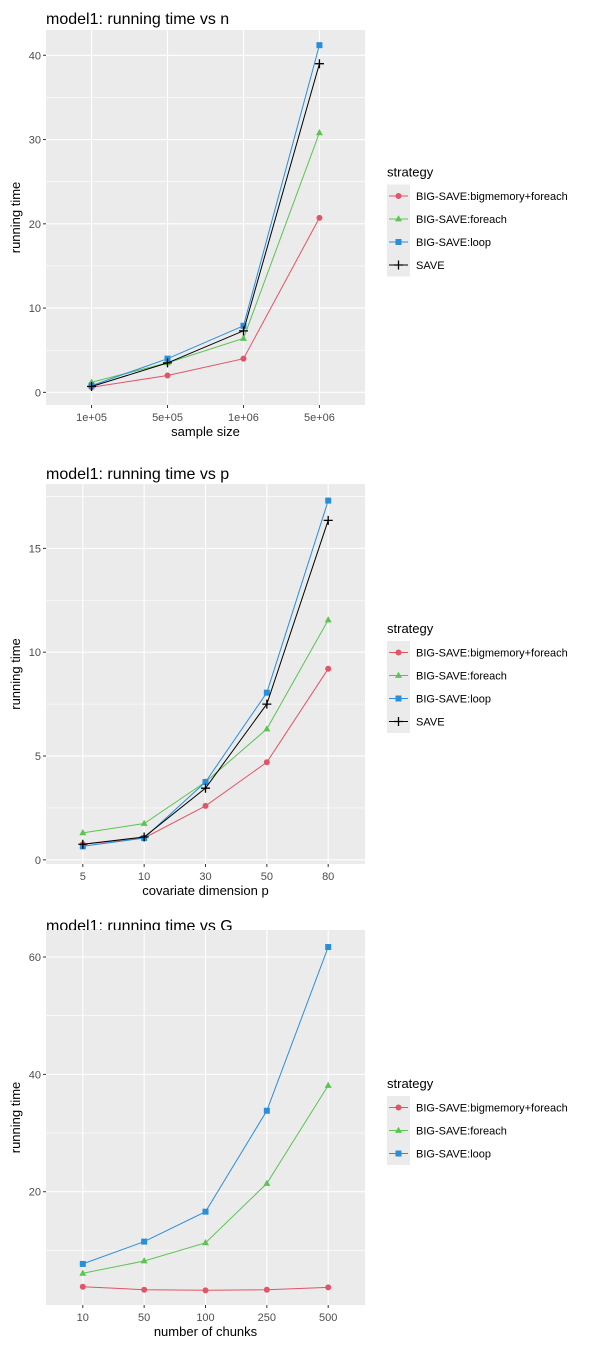  I want to click on x-tick-label: 100, so click(205, 1318).